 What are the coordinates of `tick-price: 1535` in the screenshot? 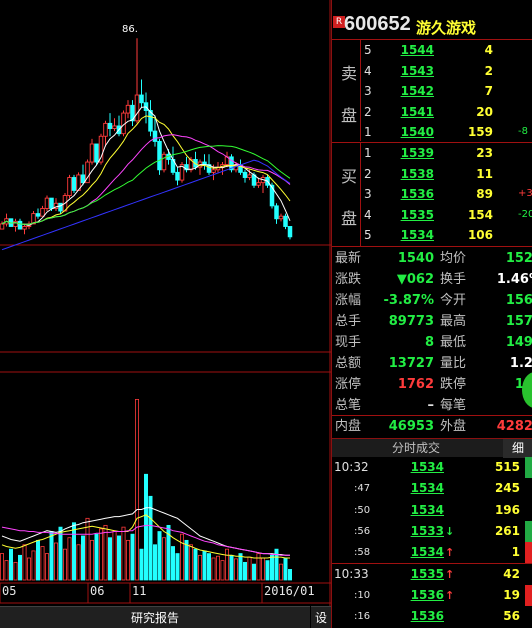 It's located at (427, 573).